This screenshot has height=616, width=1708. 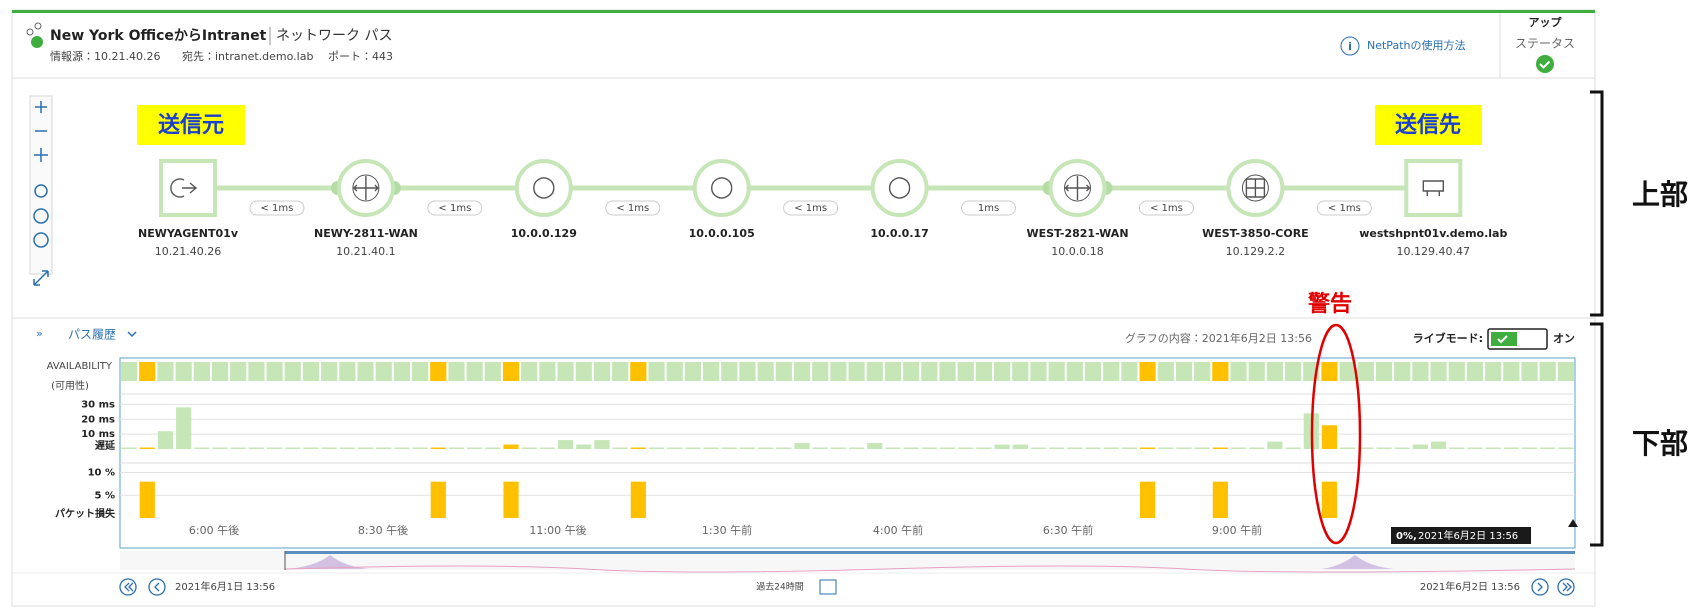 What do you see at coordinates (1517, 339) in the screenshot?
I see `live-toggle` at bounding box center [1517, 339].